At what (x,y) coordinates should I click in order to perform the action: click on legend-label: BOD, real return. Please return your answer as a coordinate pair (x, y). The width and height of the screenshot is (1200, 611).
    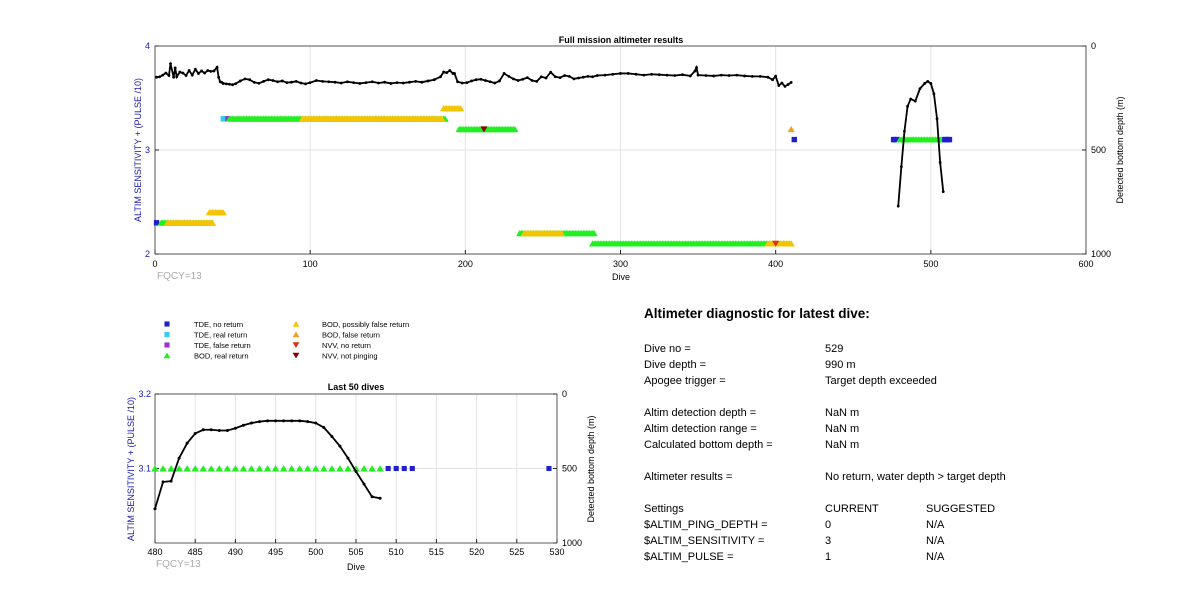
    Looking at the image, I should click on (221, 356).